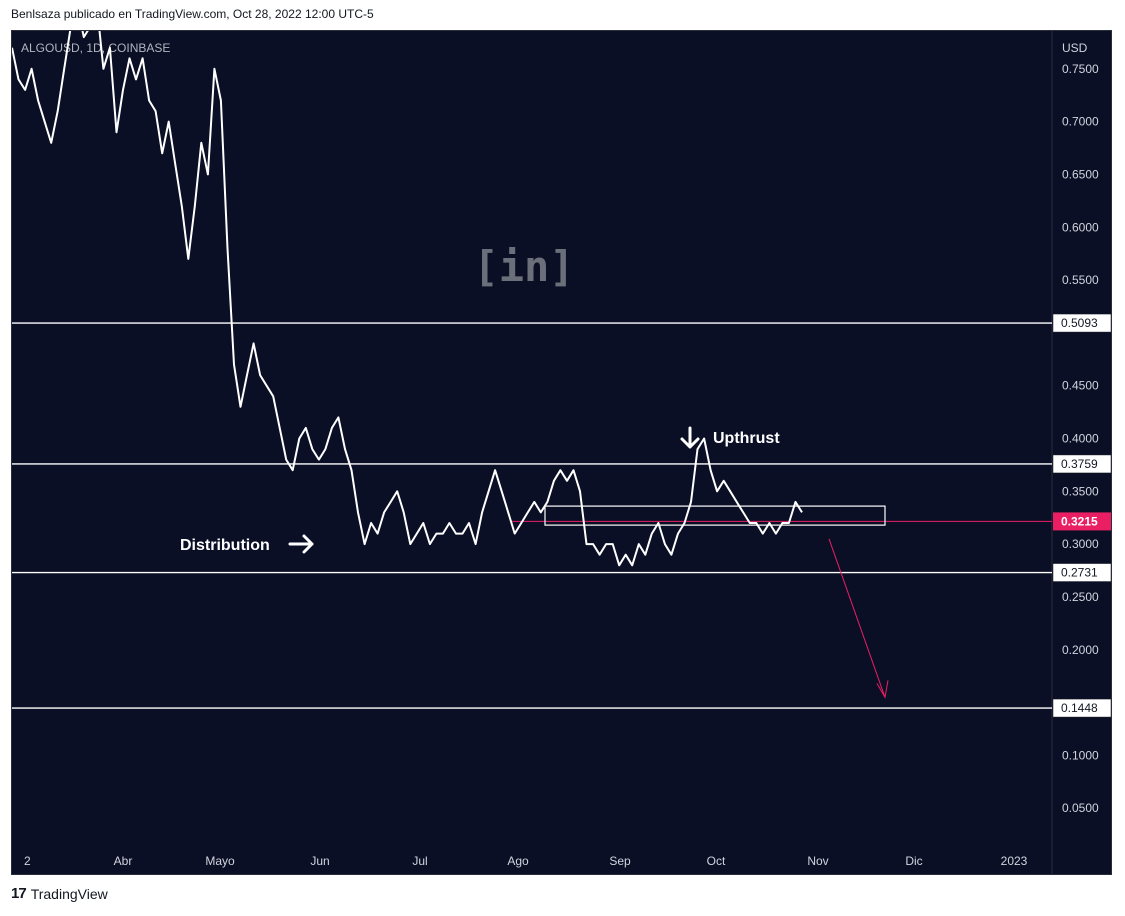 This screenshot has width=1125, height=916. Describe the element at coordinates (123, 861) in the screenshot. I see `x-tick-label: Abr` at that location.